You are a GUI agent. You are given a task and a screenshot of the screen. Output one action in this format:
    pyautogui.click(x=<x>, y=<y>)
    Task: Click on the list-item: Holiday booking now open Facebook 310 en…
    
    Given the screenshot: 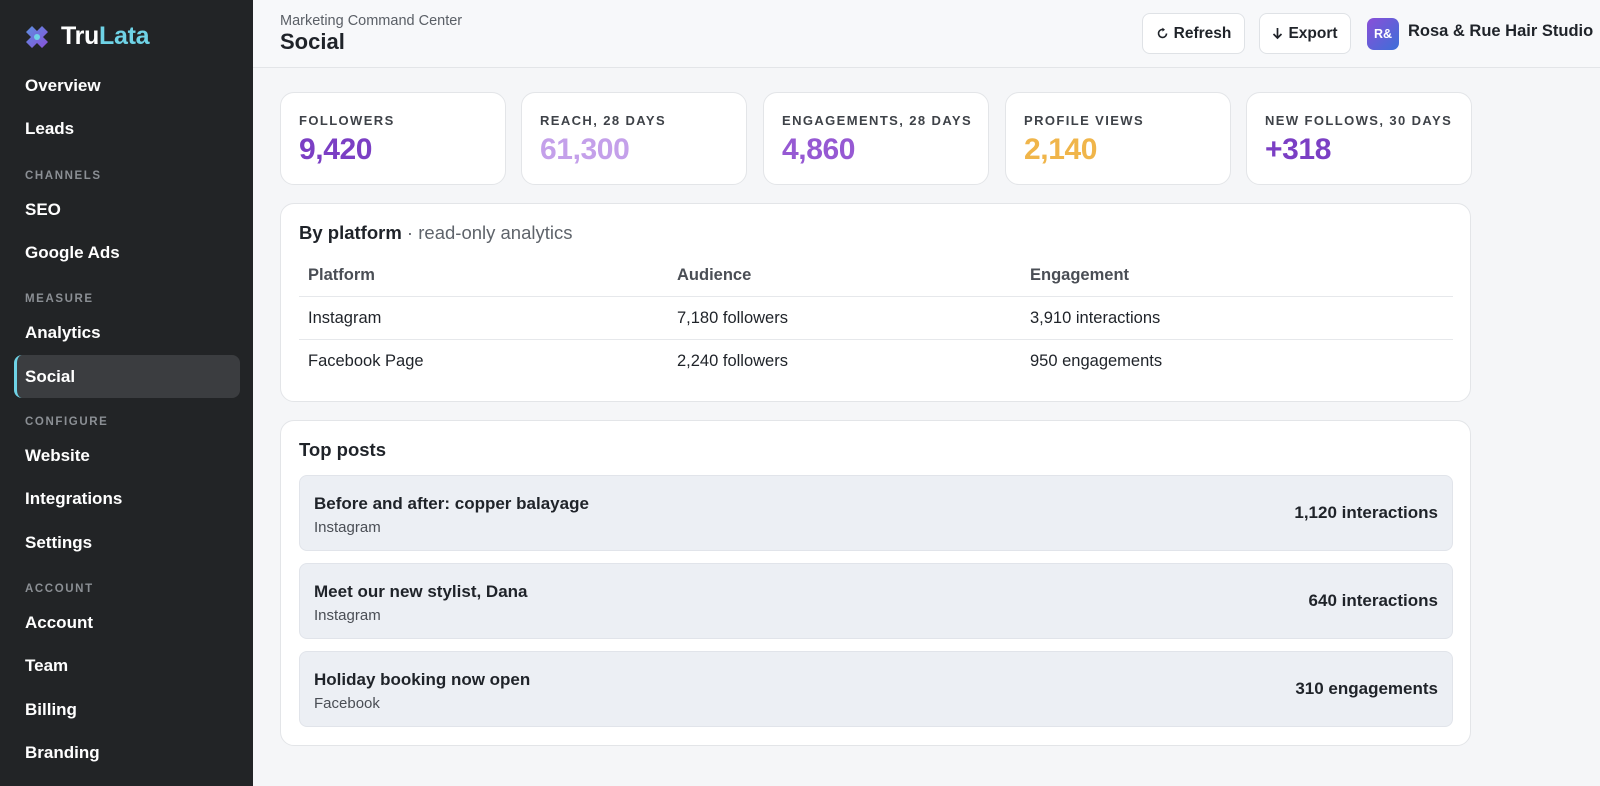 What is the action you would take?
    pyautogui.click(x=876, y=689)
    